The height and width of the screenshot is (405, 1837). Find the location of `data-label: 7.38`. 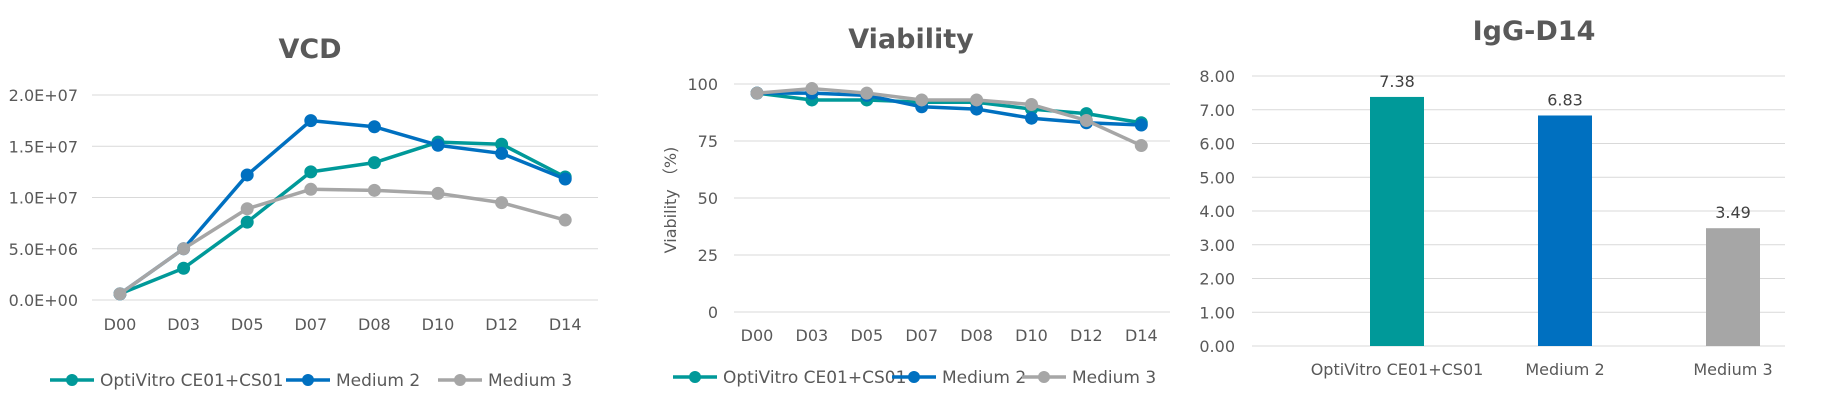

data-label: 7.38 is located at coordinates (1397, 81).